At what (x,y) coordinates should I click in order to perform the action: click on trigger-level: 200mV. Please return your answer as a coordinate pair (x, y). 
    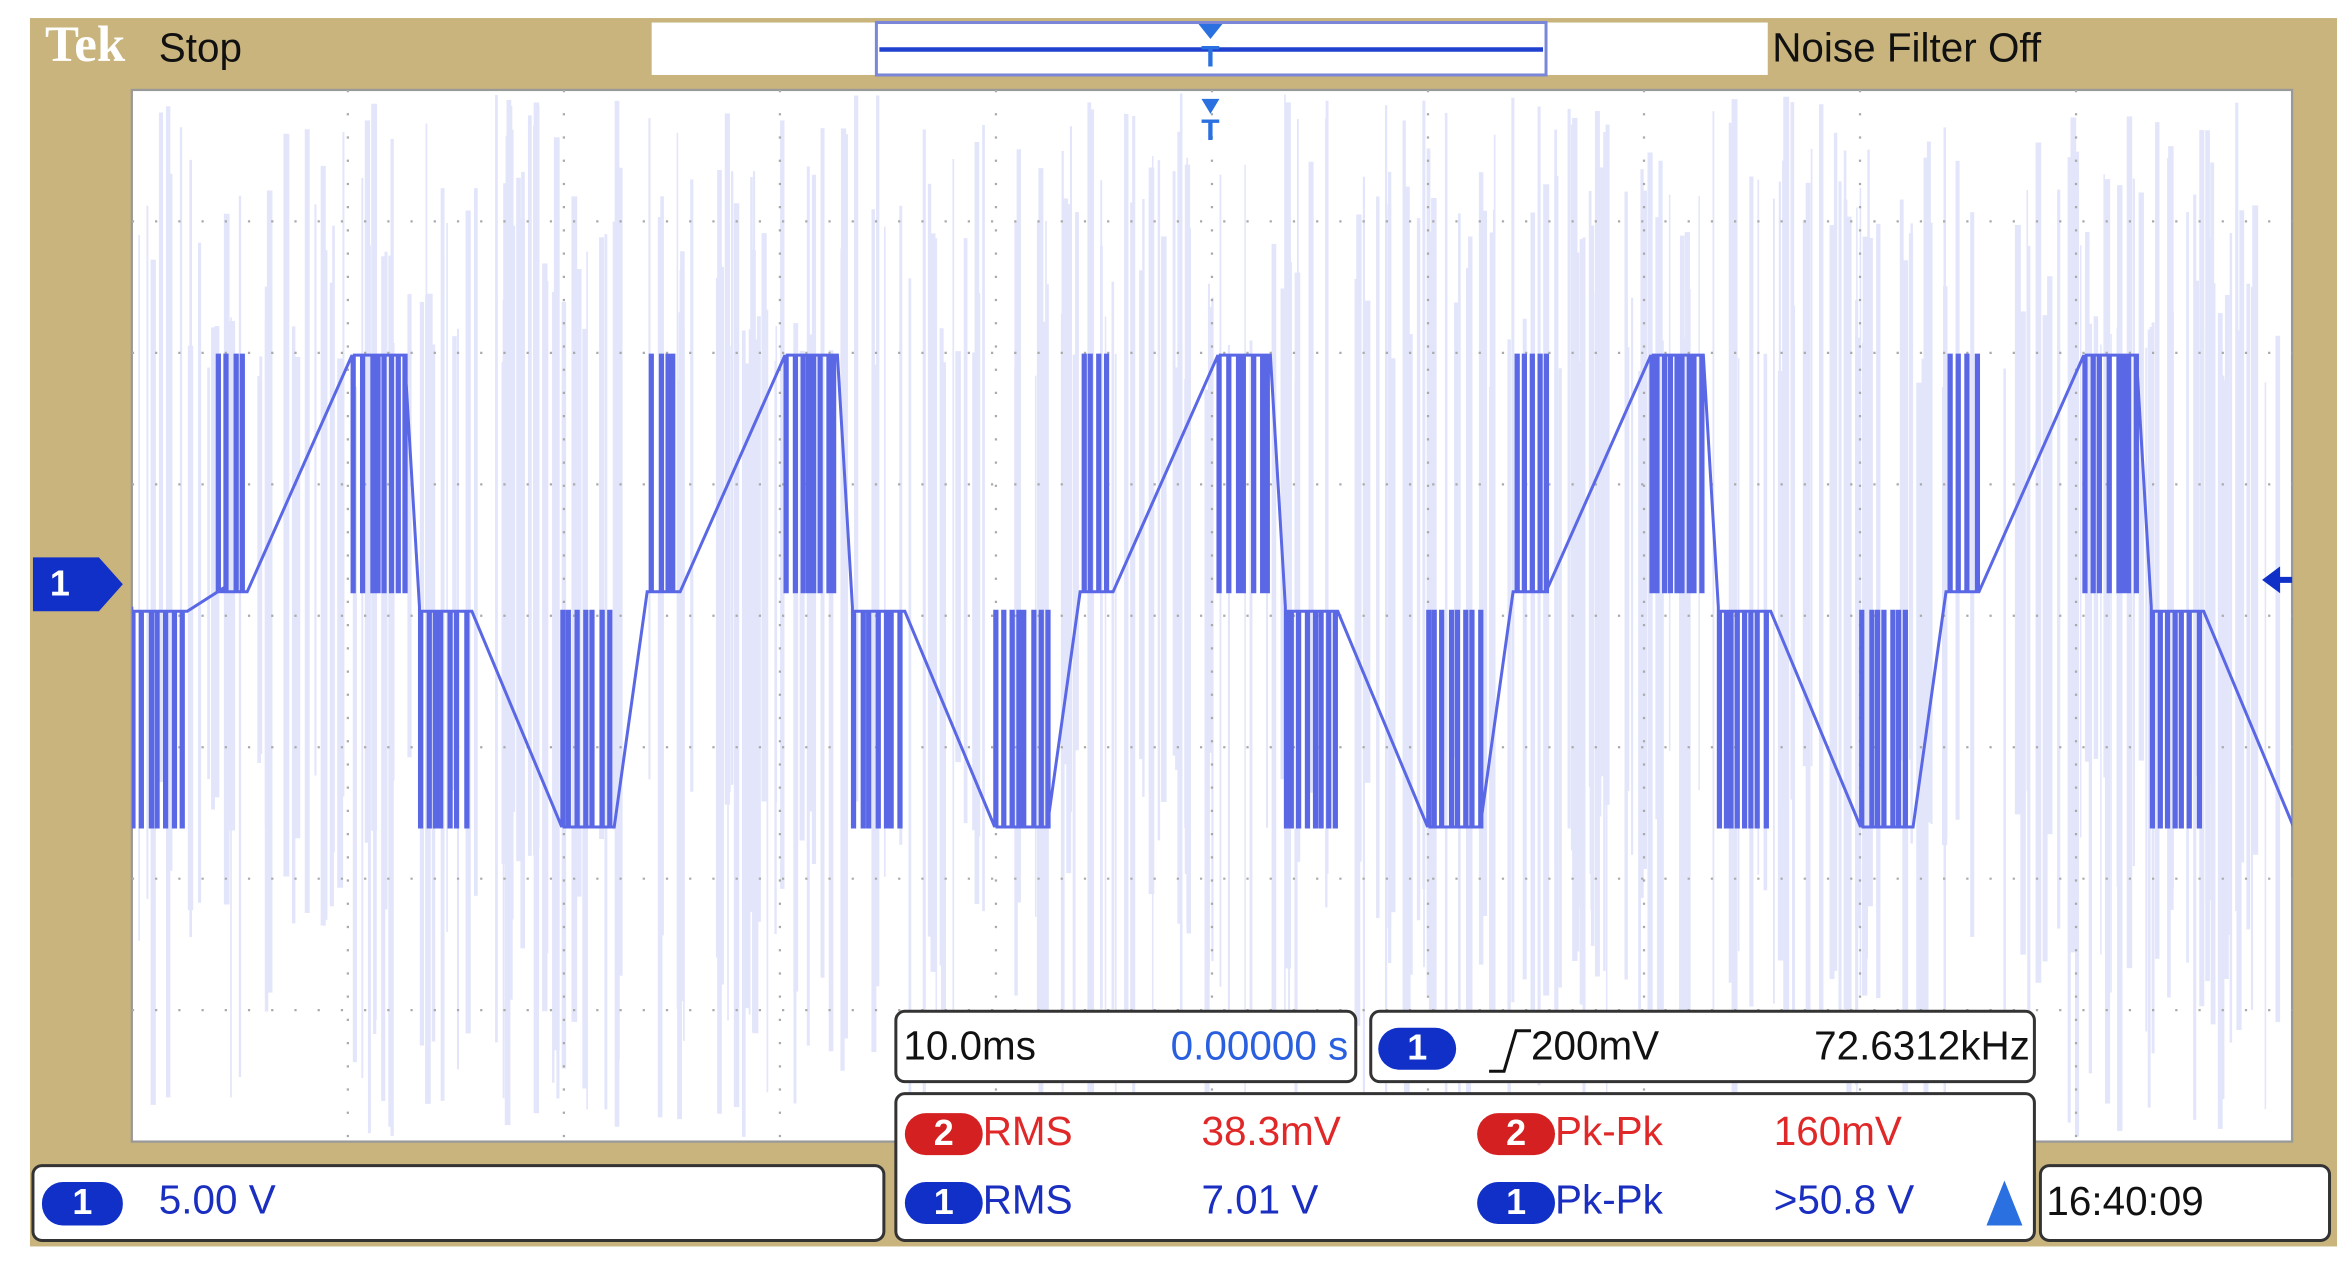
    Looking at the image, I should click on (1595, 1045).